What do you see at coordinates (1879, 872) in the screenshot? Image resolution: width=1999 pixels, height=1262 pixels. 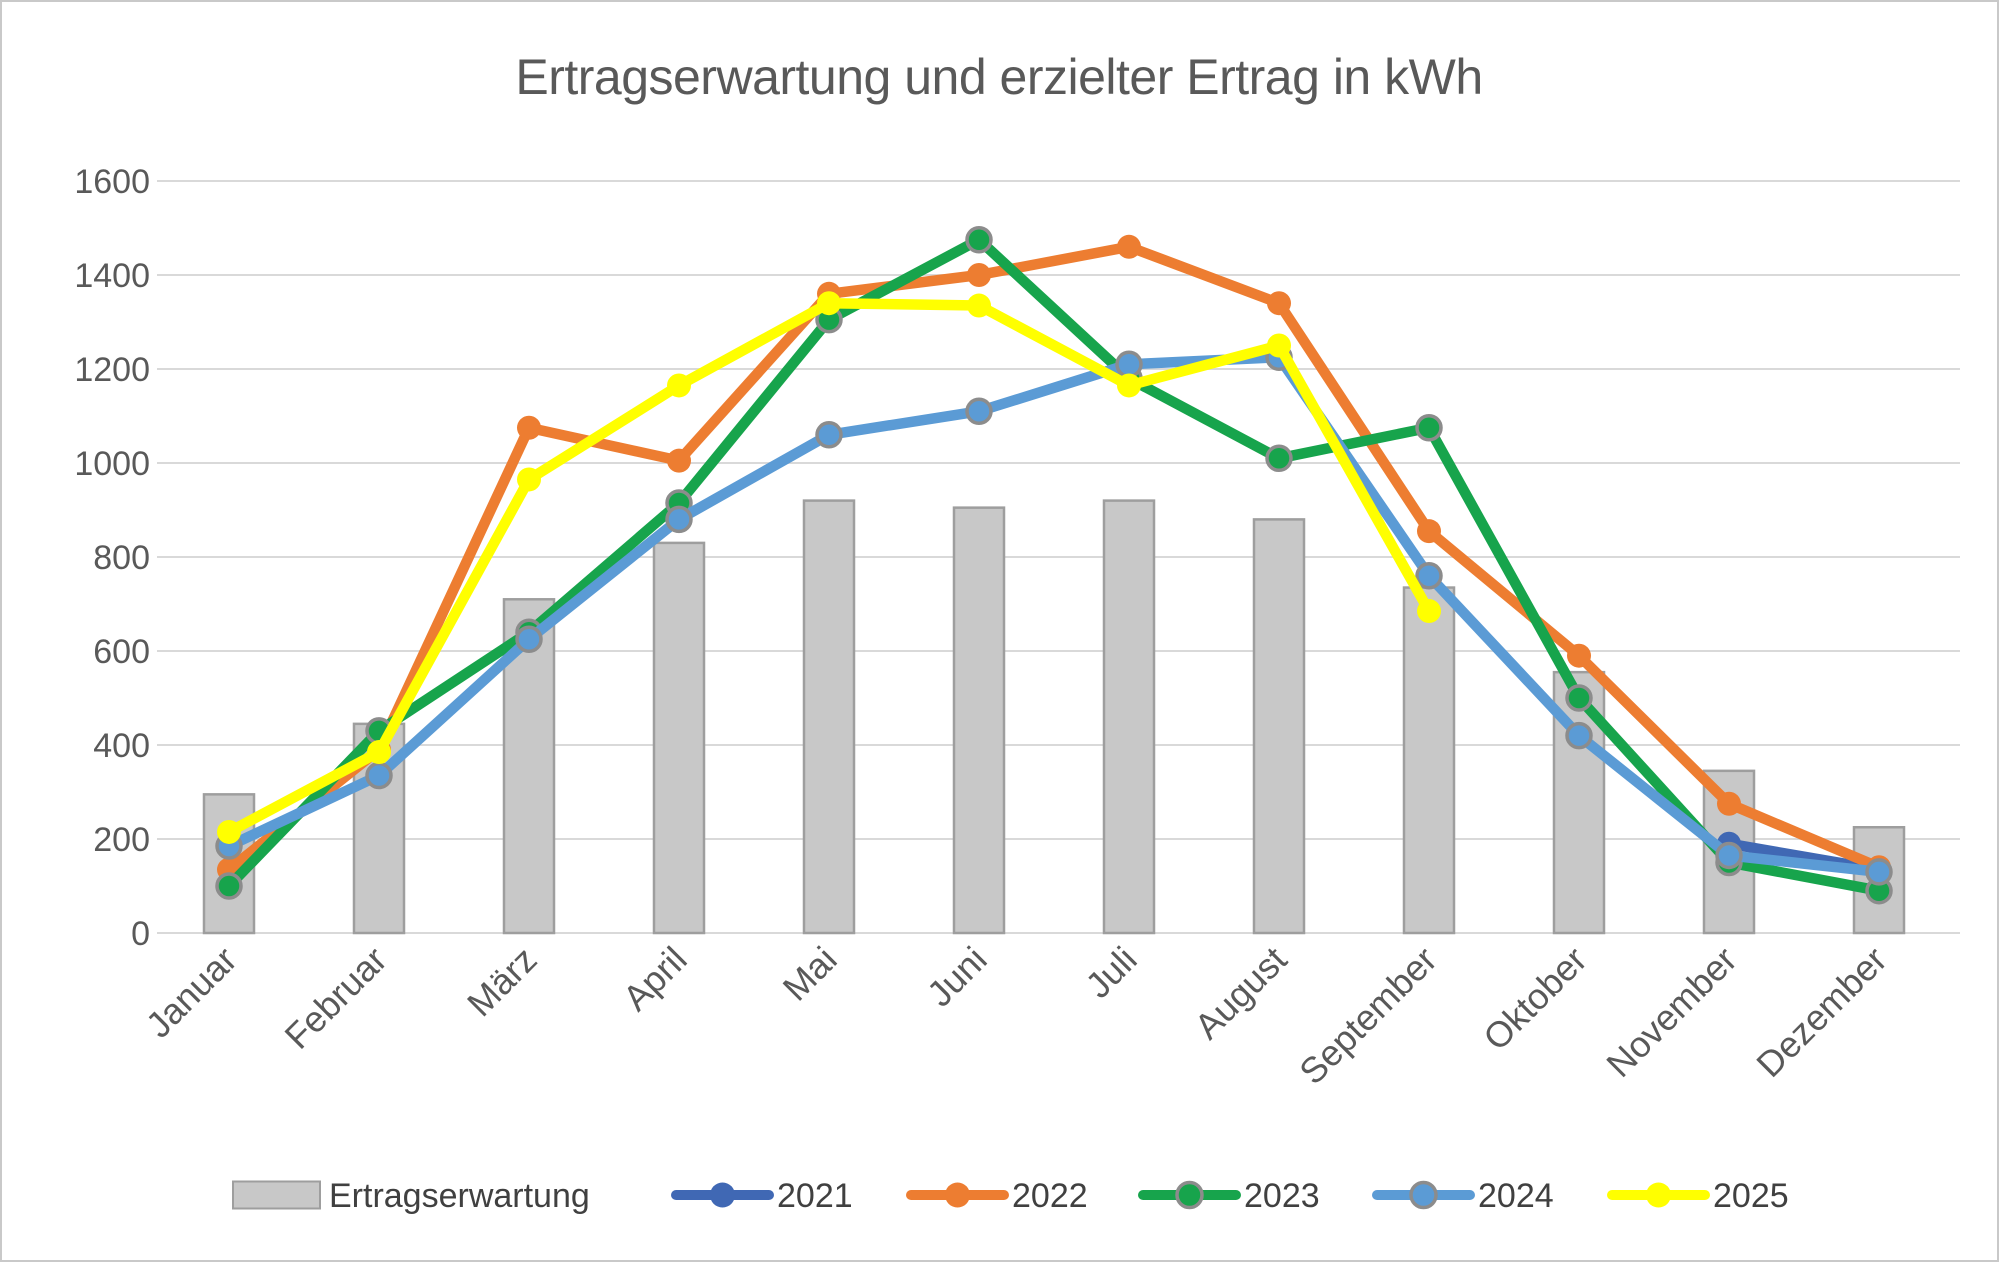 I see `data-point-2024-dezember` at bounding box center [1879, 872].